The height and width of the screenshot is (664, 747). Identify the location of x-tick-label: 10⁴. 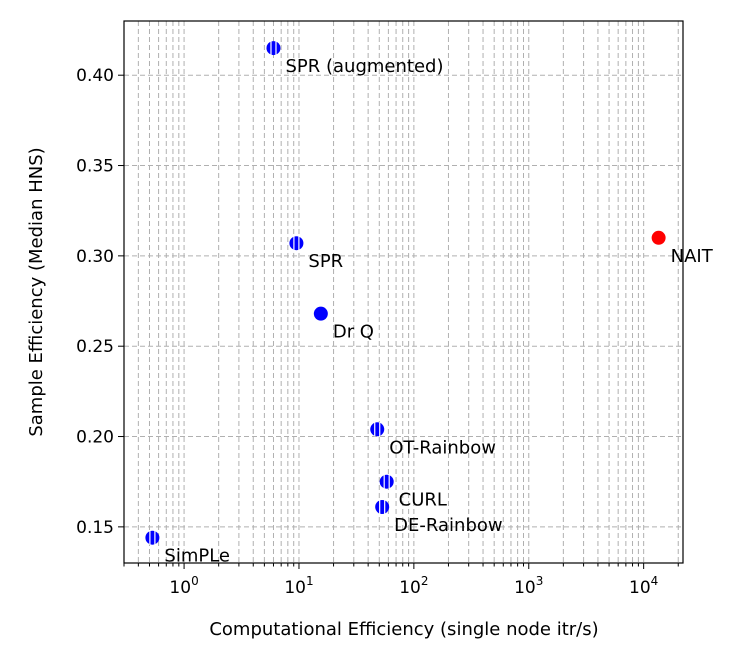
(643, 586).